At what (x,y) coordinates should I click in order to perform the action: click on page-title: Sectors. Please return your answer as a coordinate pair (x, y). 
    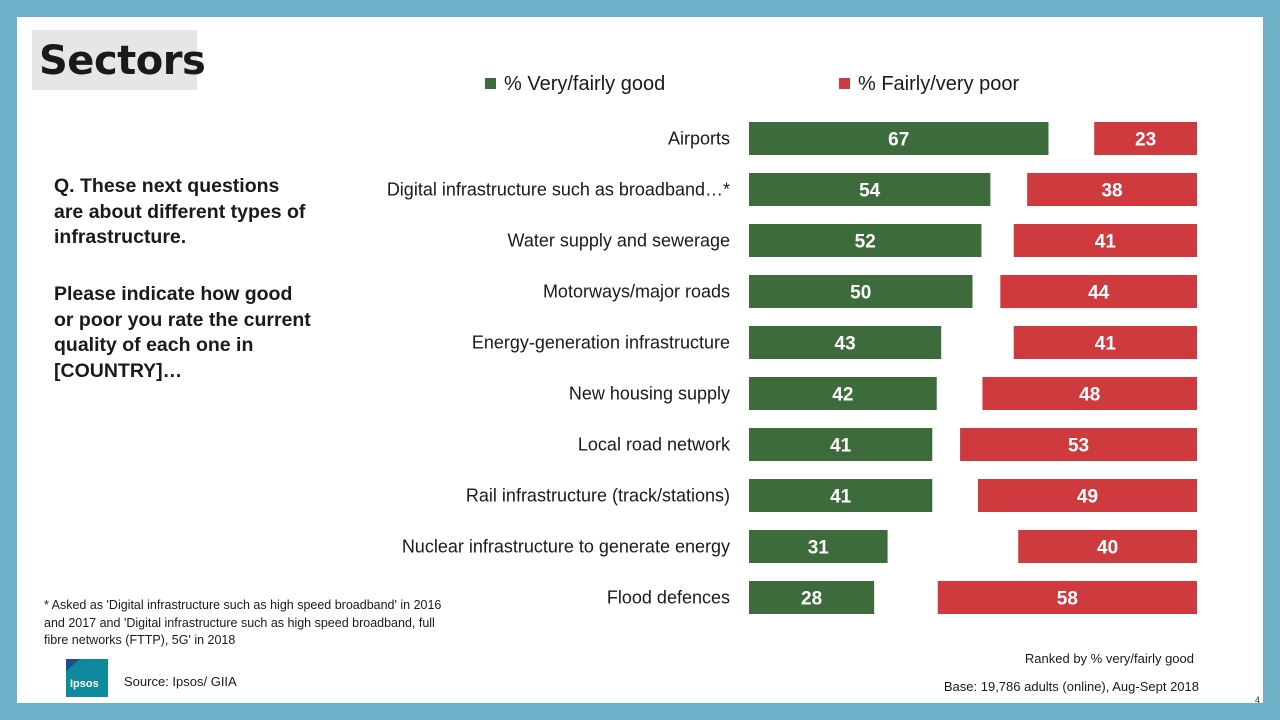
    Looking at the image, I should click on (122, 61).